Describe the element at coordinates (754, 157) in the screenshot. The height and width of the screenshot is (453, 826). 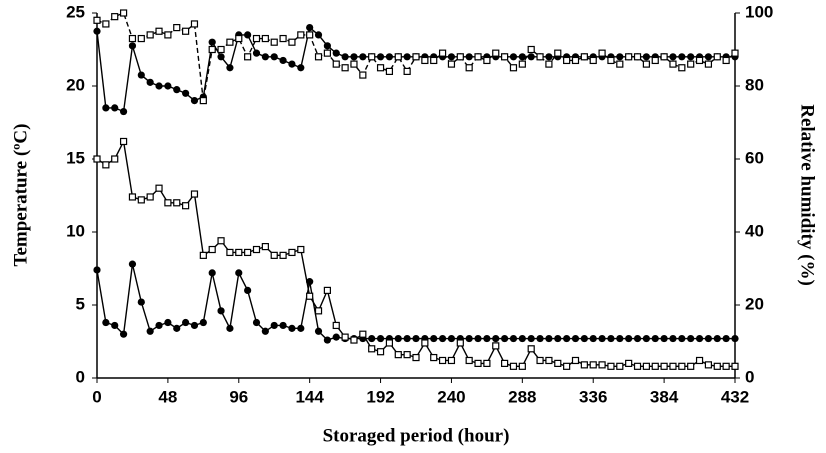
I see `y2-tick-label: 60` at that location.